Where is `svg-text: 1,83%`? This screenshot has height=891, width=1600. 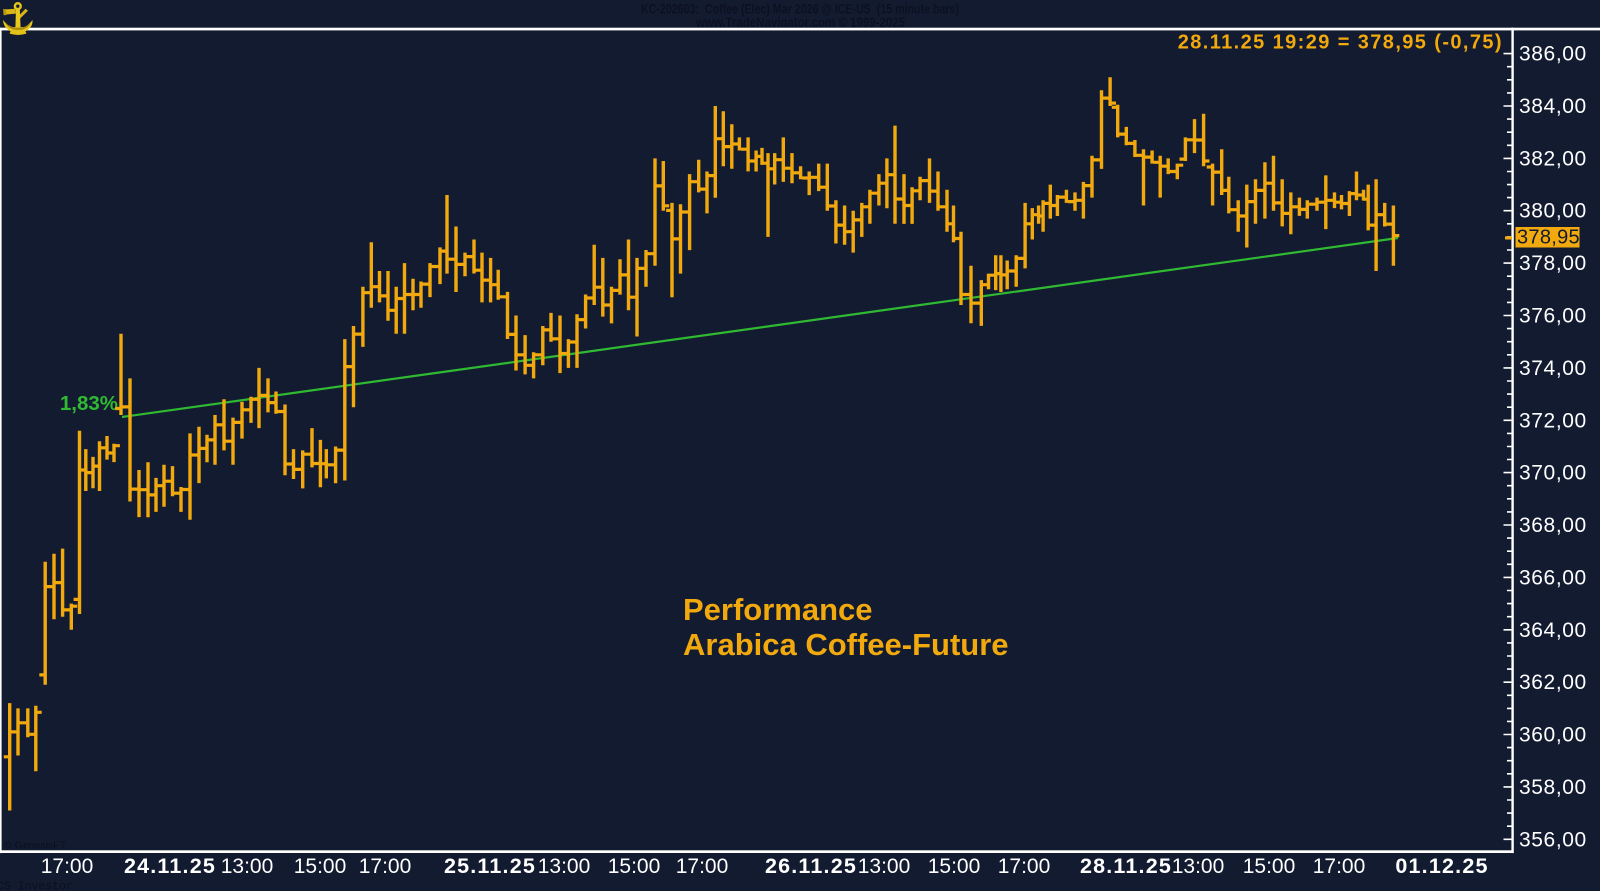 svg-text: 1,83% is located at coordinates (89, 403).